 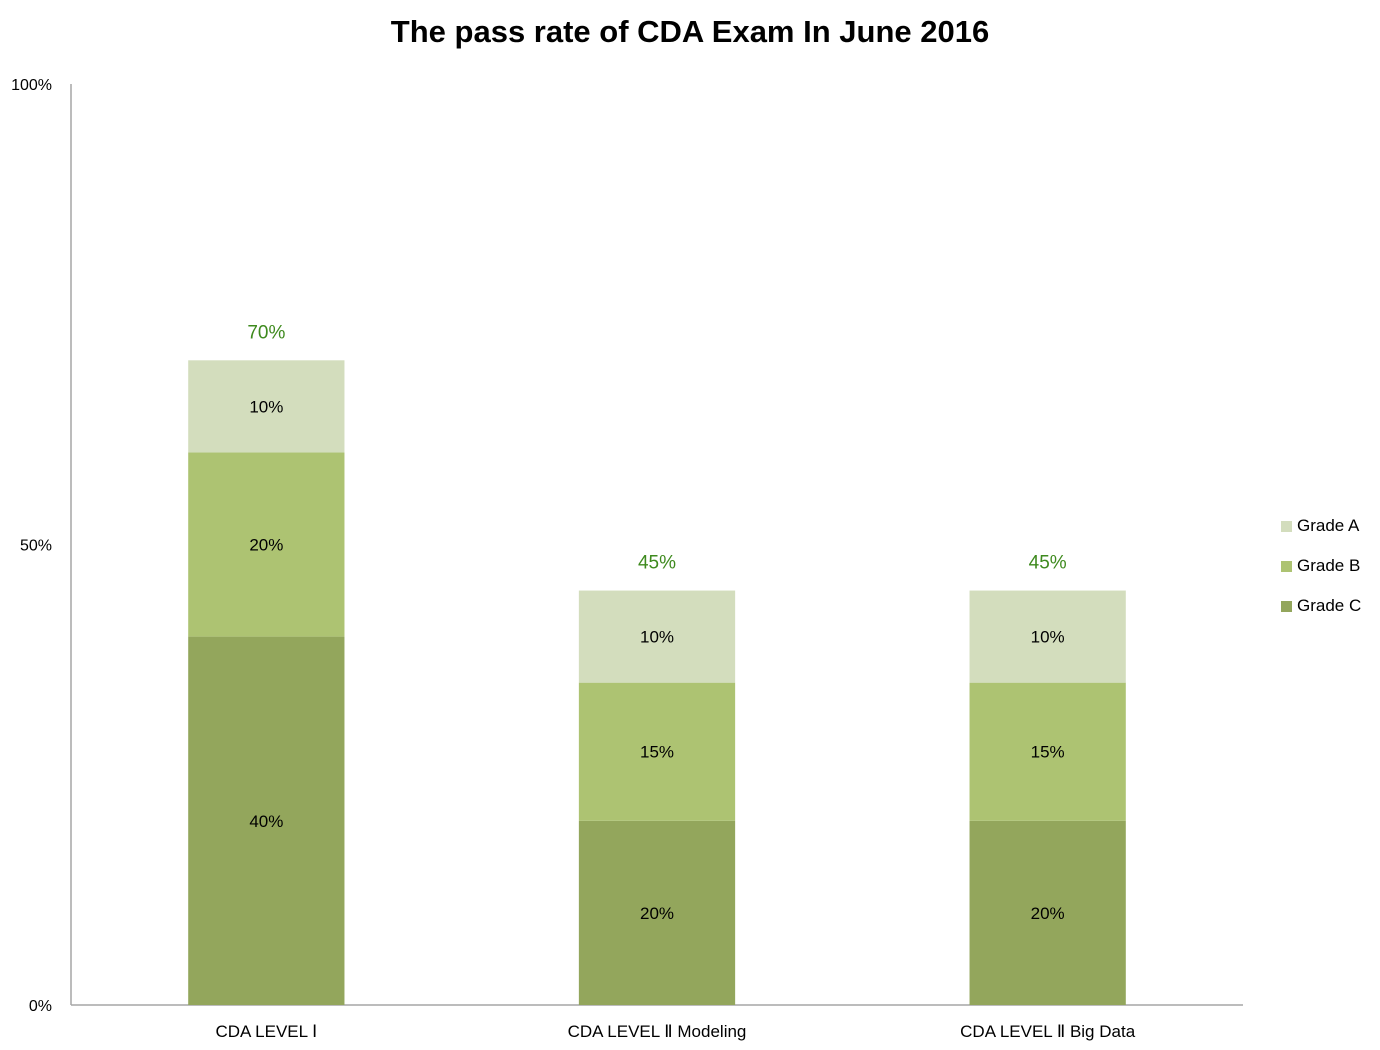 What do you see at coordinates (1328, 525) in the screenshot?
I see `legend-label-grade-a: Grade A` at bounding box center [1328, 525].